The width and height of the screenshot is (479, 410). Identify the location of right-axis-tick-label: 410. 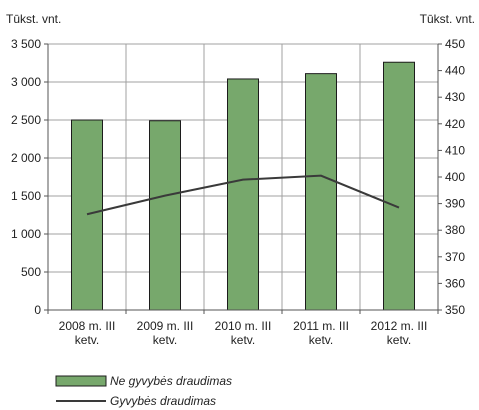
(455, 150).